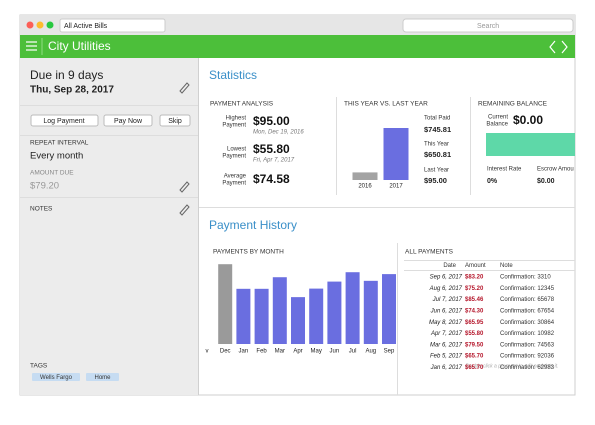 This screenshot has height=425, width=595. What do you see at coordinates (504, 170) in the screenshot?
I see `stat-label: Interest Rate` at bounding box center [504, 170].